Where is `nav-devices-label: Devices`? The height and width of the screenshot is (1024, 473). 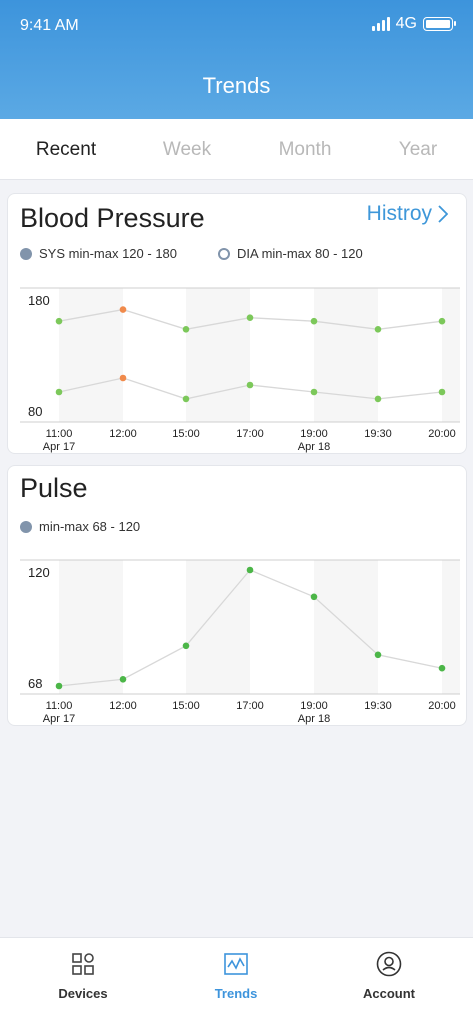 nav-devices-label: Devices is located at coordinates (83, 993).